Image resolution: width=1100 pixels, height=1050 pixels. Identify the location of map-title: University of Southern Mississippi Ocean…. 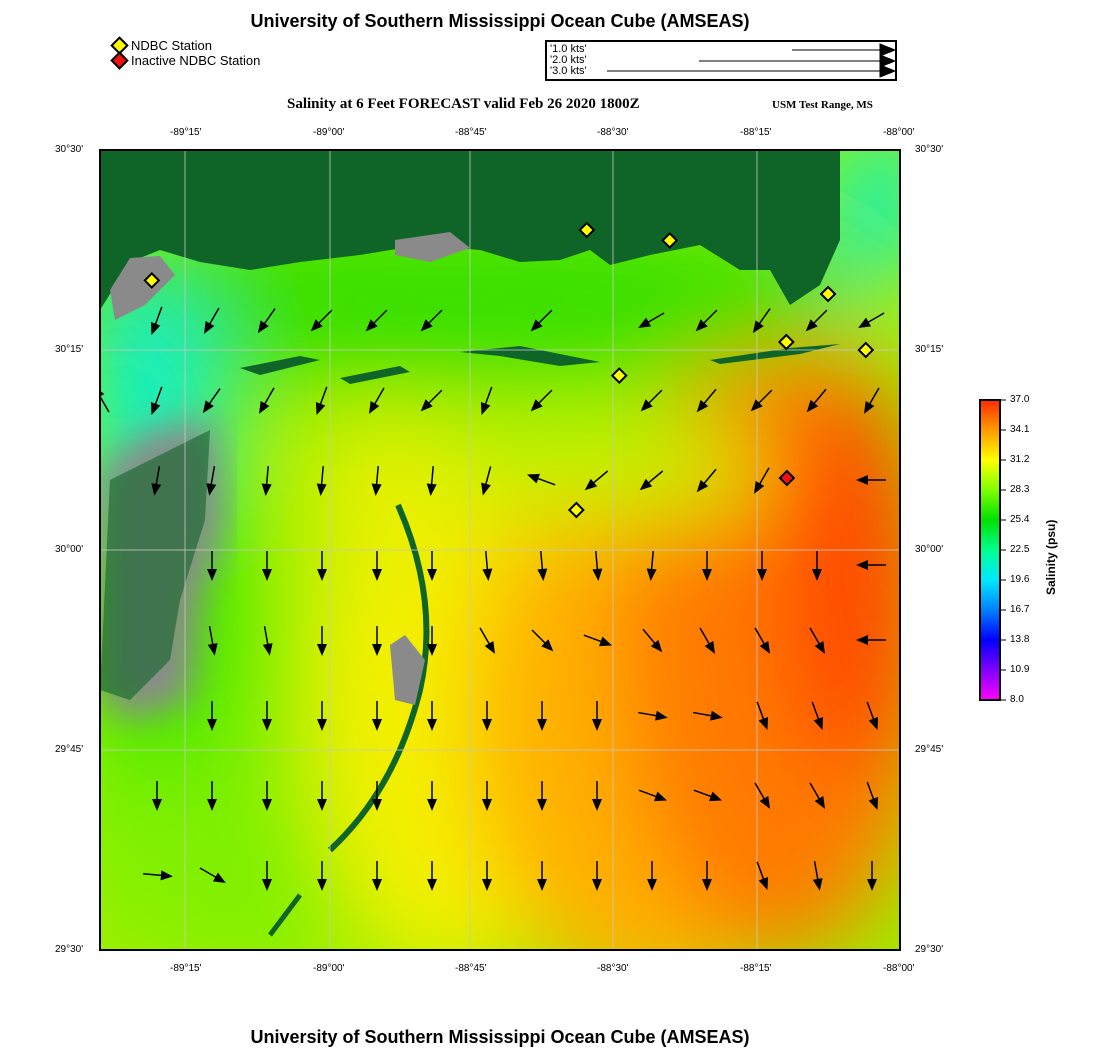
(500, 21).